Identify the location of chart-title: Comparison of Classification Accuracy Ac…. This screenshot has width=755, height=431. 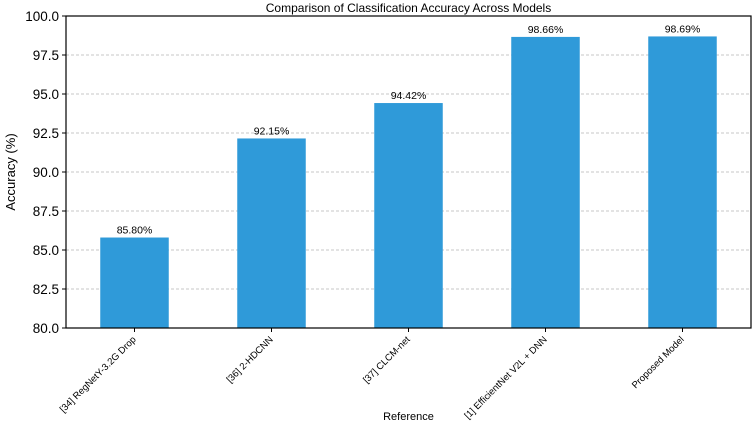
(408, 8).